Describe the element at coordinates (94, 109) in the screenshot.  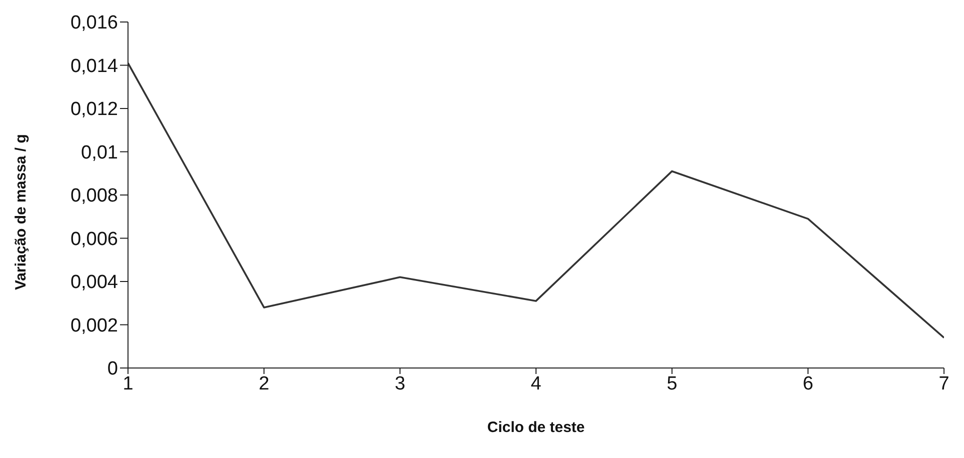
I see `y-tick-label: 0,012` at that location.